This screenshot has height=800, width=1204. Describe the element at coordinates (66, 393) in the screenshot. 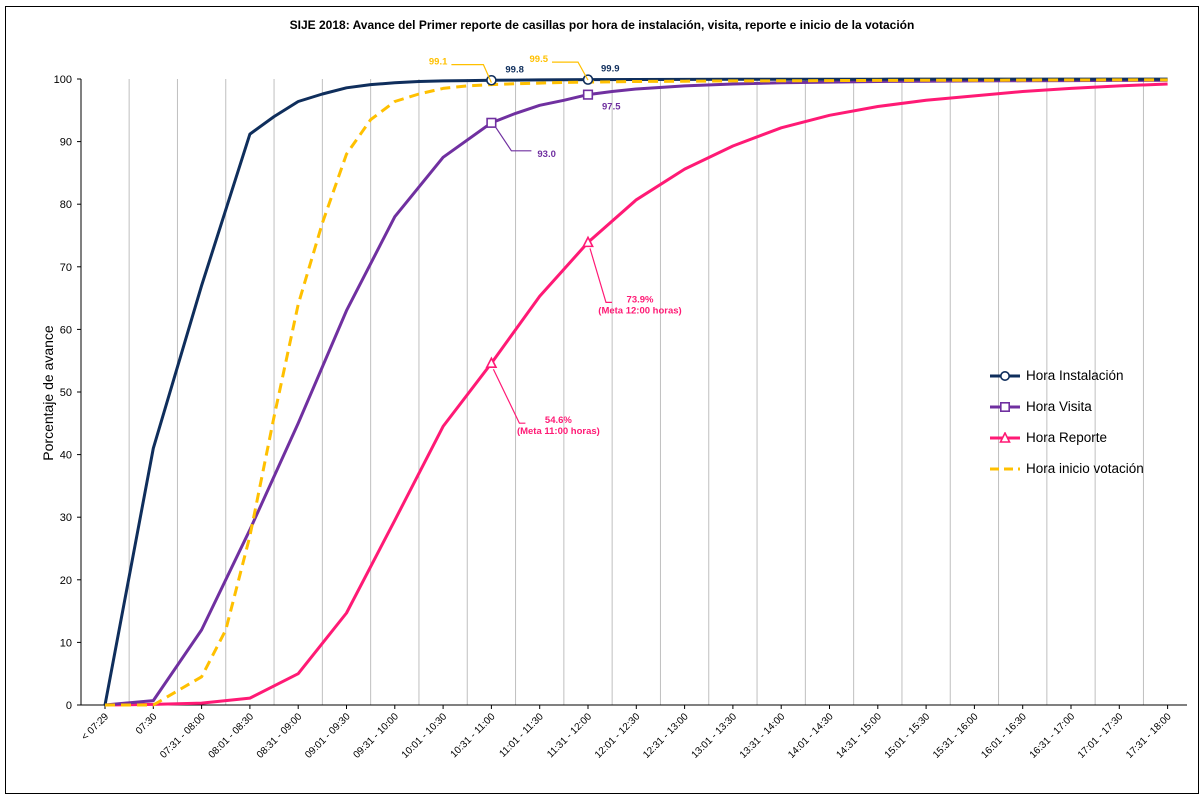

I see `y-tick-label: 50` at that location.